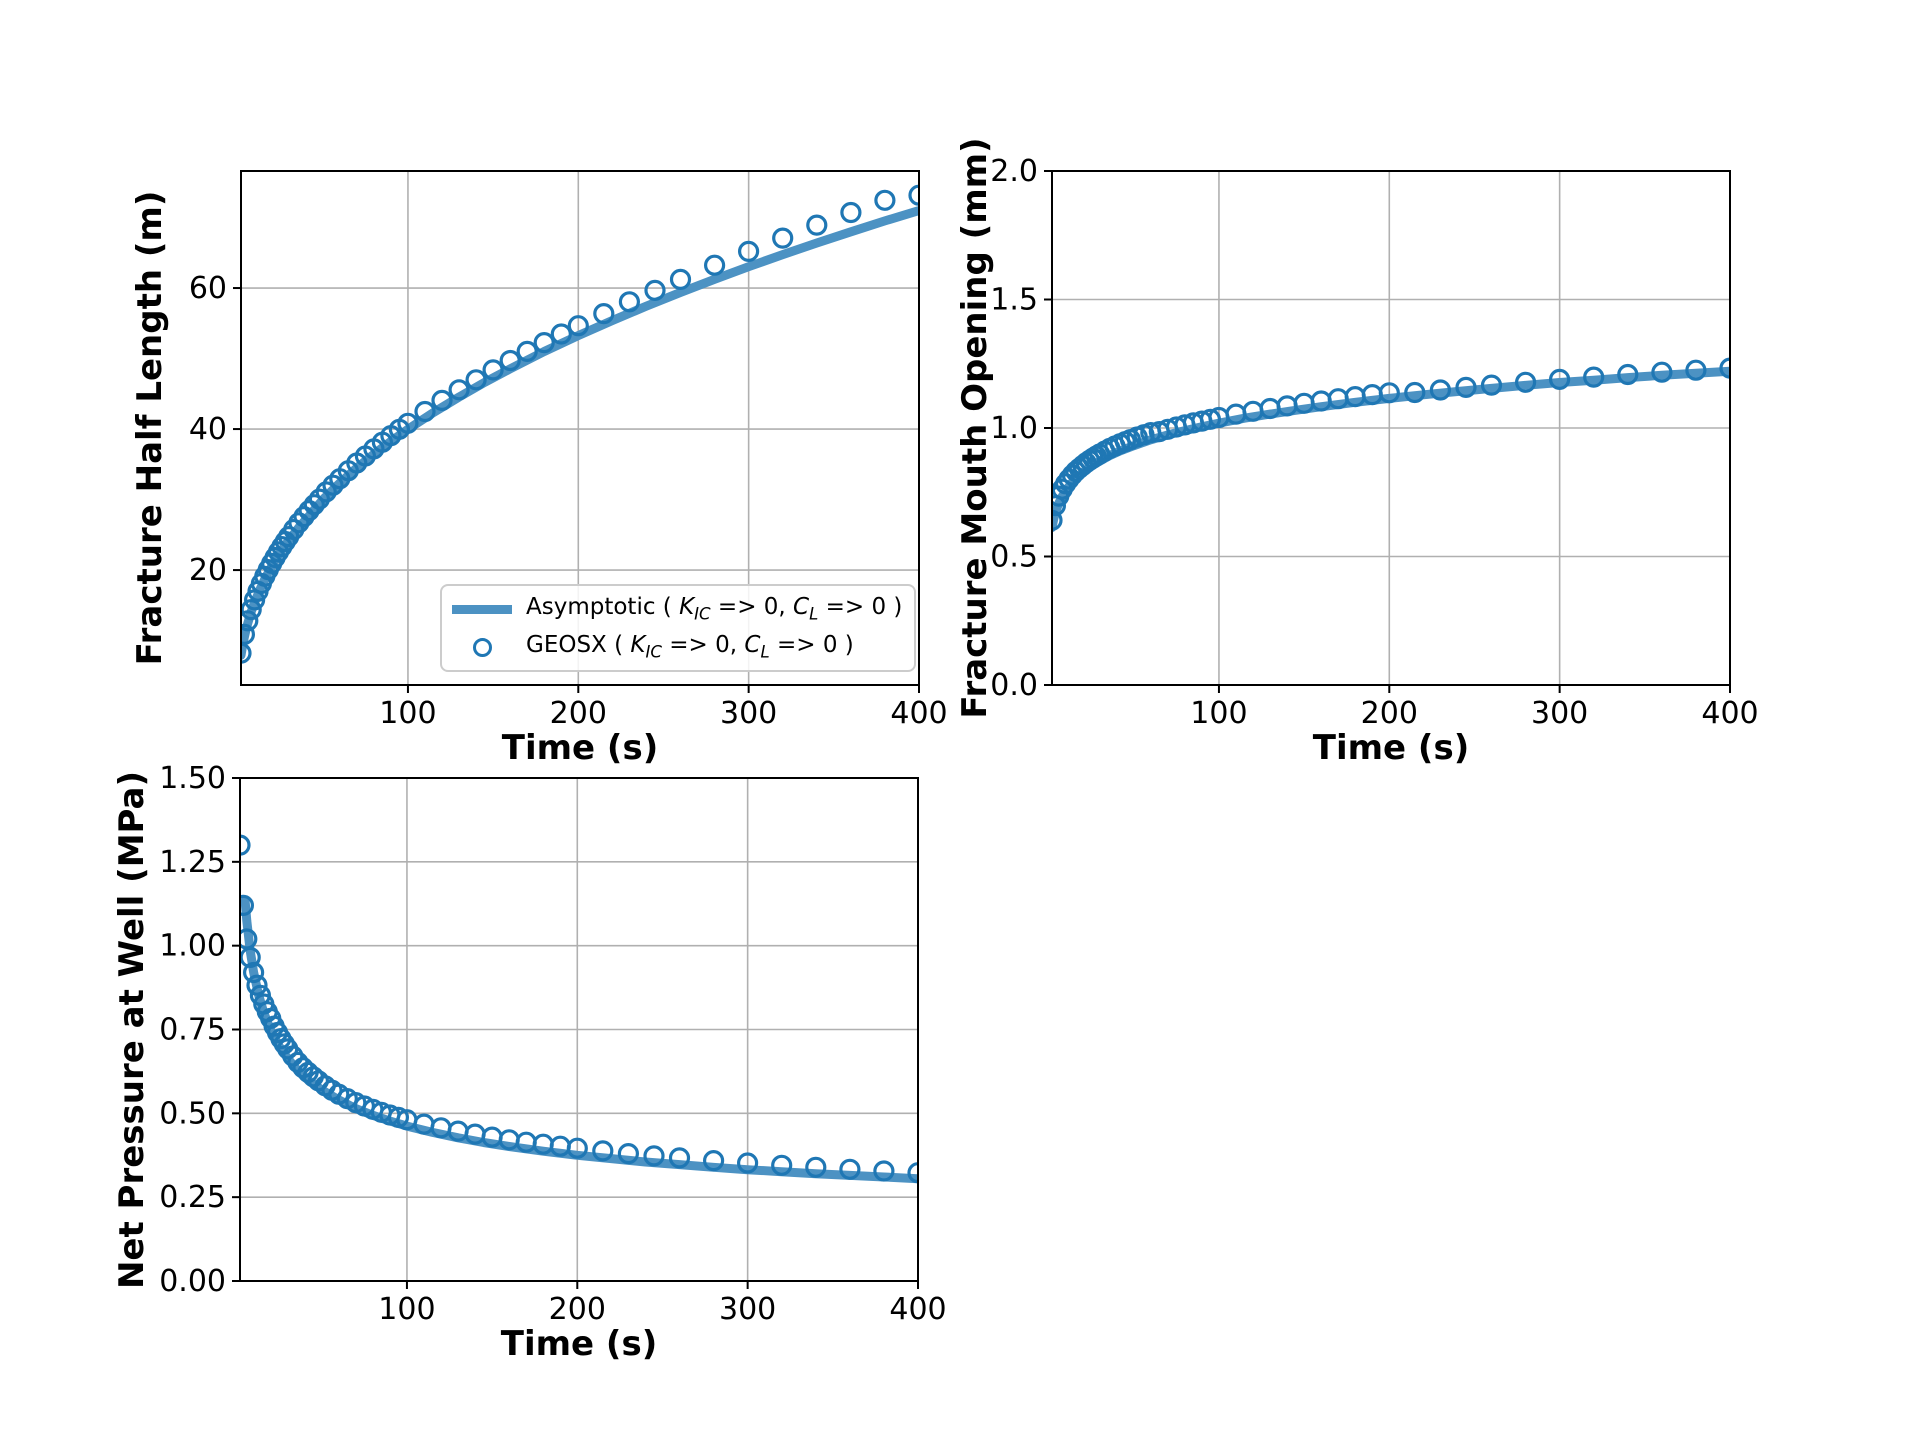 Image resolution: width=1920 pixels, height=1440 pixels. I want to click on y-tick-label: 2.0, so click(1014, 171).